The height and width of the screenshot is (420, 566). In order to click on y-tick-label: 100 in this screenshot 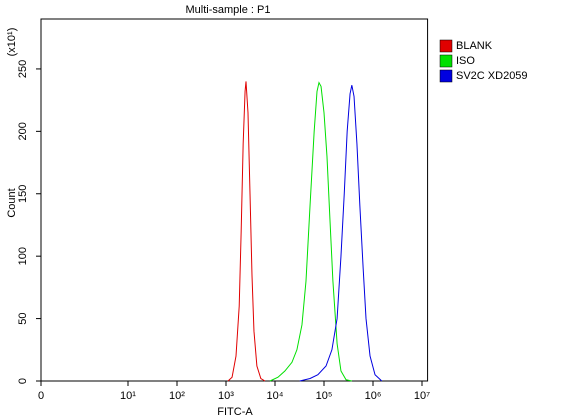, I will do `click(23, 256)`.